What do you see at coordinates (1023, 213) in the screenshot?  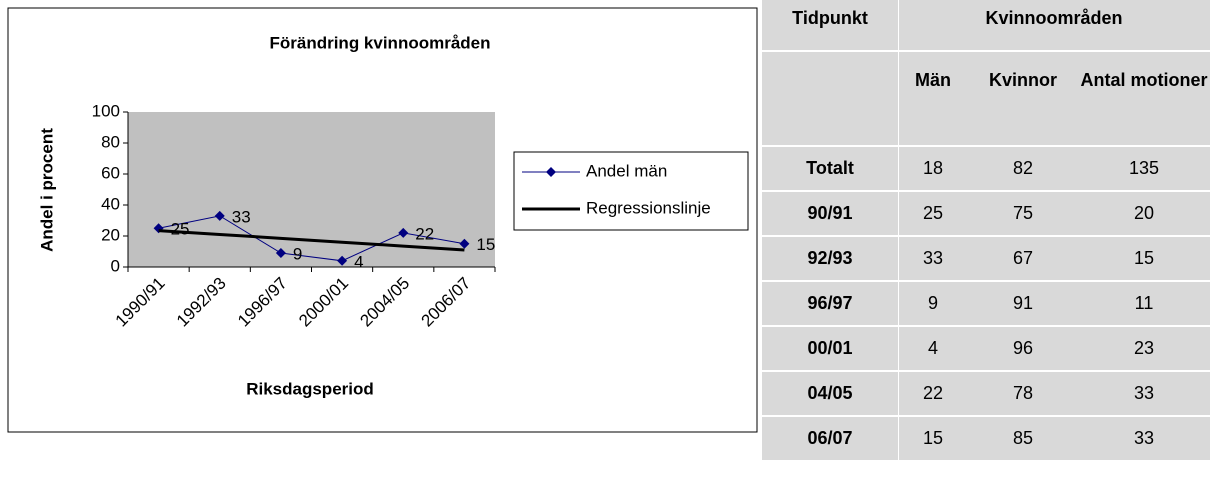 I see `table-cell: 75` at bounding box center [1023, 213].